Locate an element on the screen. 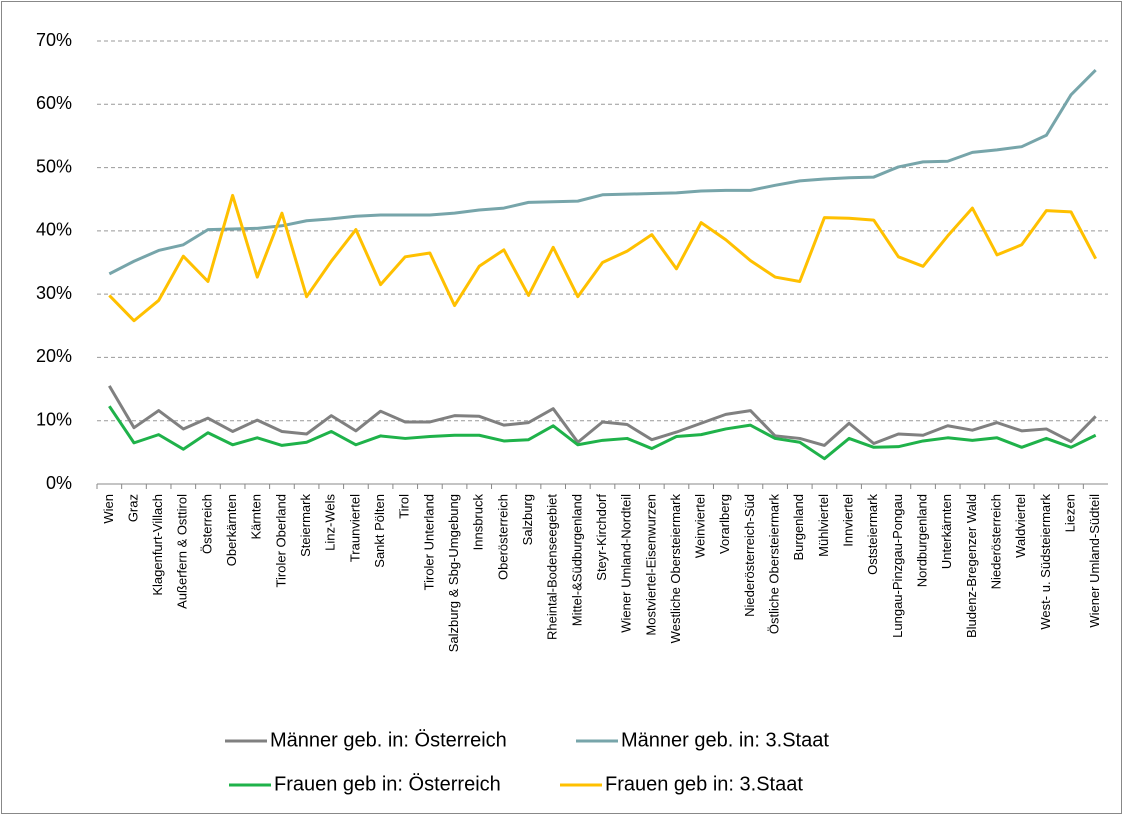 This screenshot has width=1124, height=816. x-tick-label: Innviertel is located at coordinates (848, 520).